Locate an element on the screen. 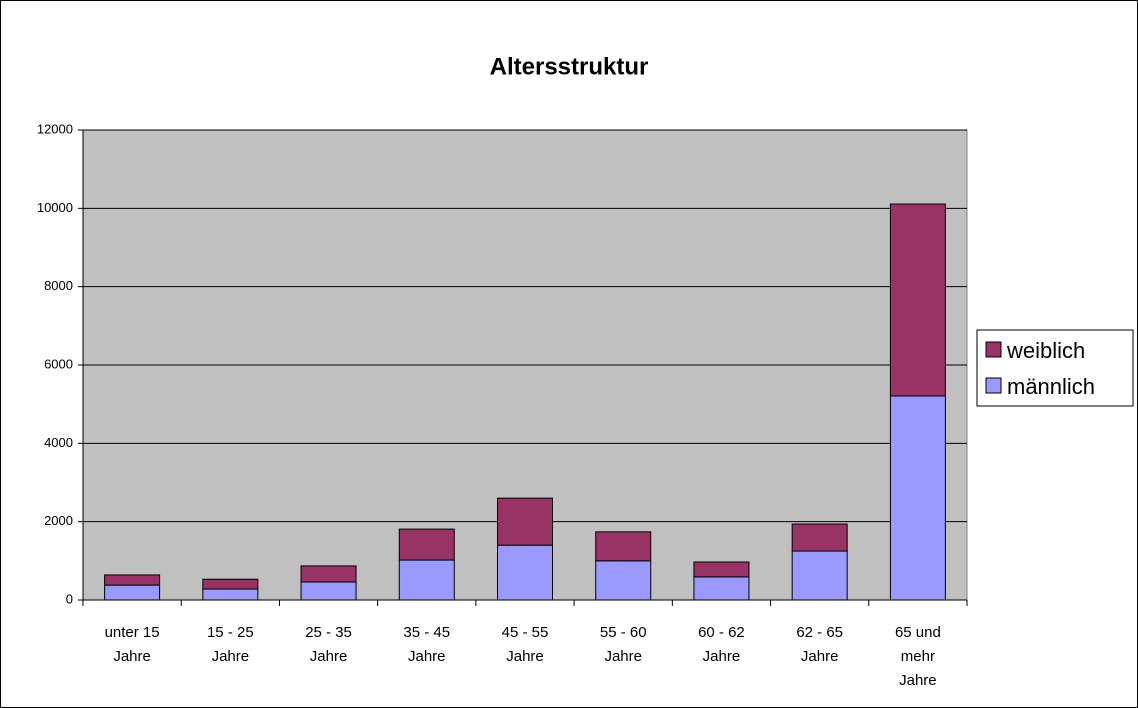  y-tick-label: 0 is located at coordinates (69, 598).